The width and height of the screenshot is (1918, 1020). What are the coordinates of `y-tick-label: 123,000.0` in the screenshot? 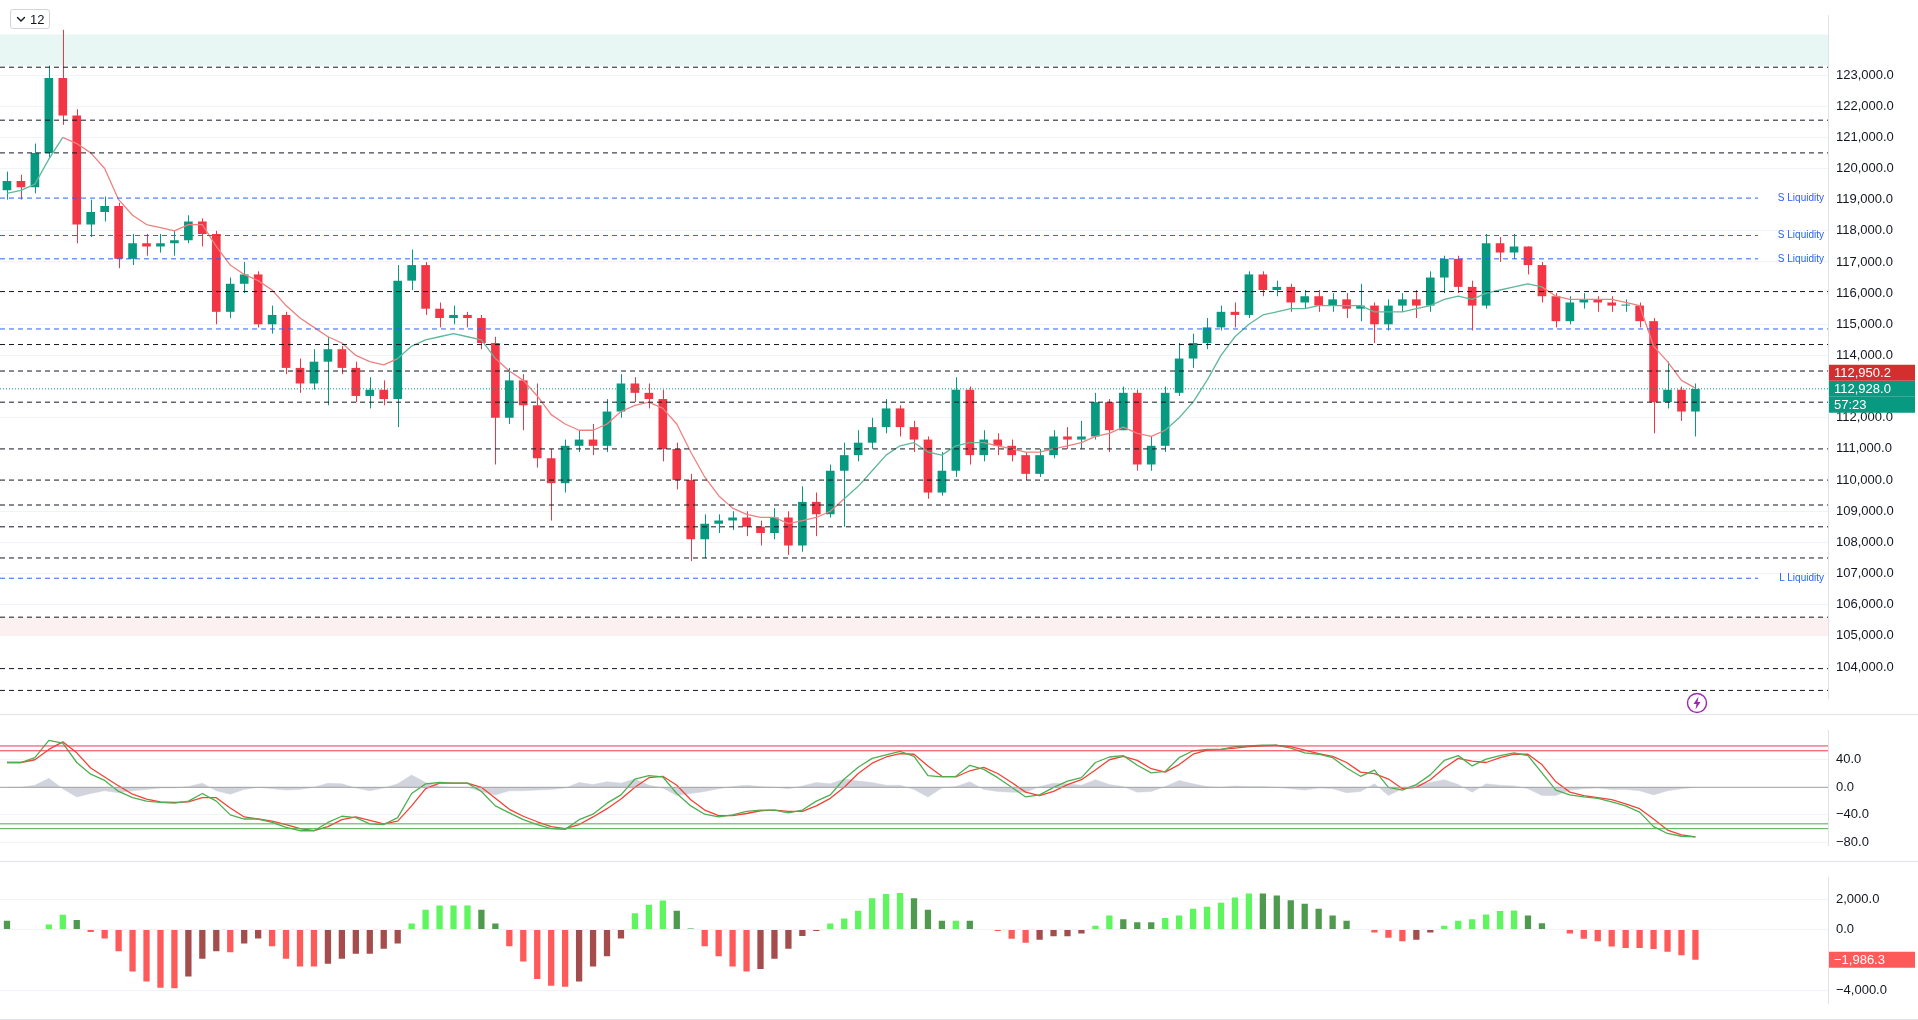 It's located at (1865, 74).